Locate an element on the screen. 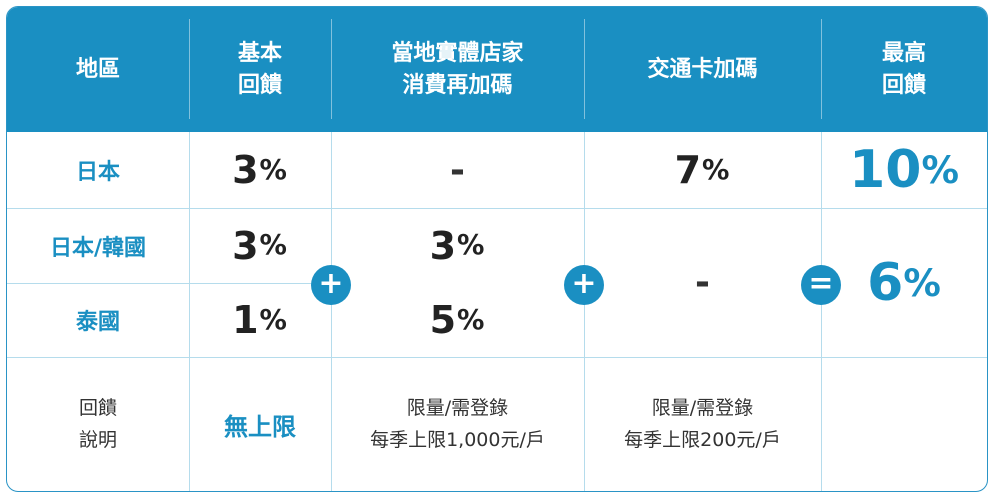 This screenshot has height=497, width=995. basic-rebate-japan: 3% is located at coordinates (260, 170).